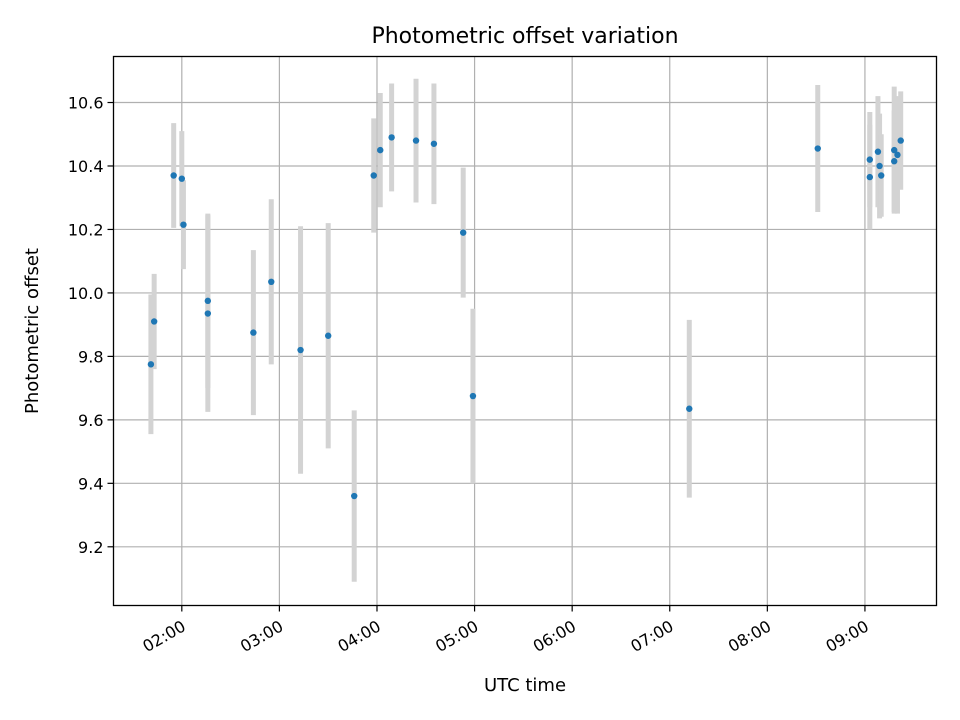 The image size is (960, 720). I want to click on y-tick-label: 10.4, so click(86, 166).